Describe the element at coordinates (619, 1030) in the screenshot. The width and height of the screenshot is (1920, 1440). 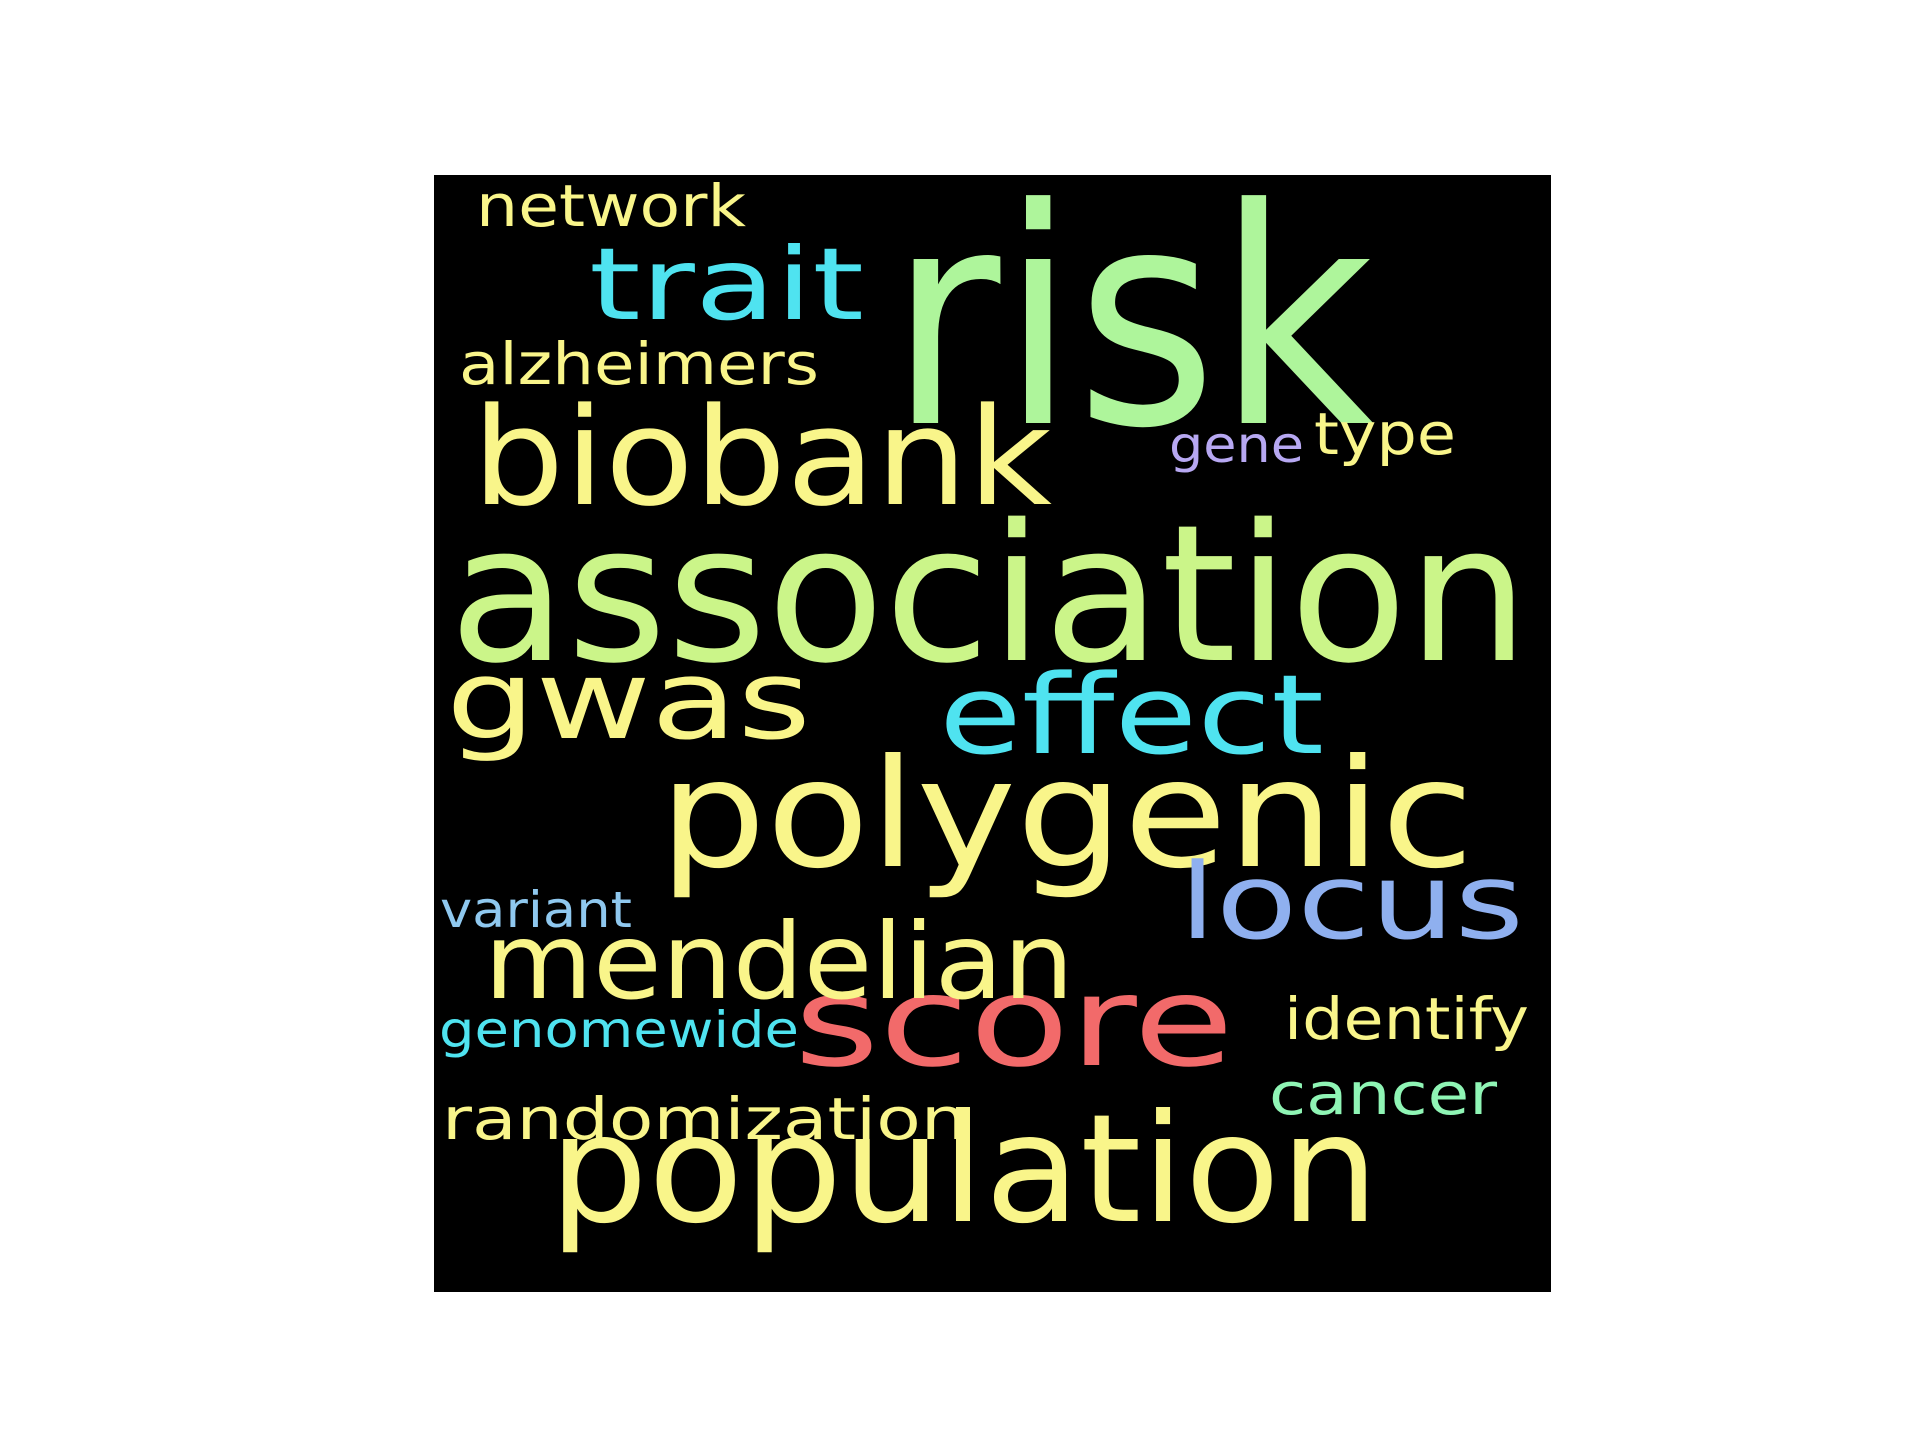
I see `word-genomewide: genomewide` at that location.